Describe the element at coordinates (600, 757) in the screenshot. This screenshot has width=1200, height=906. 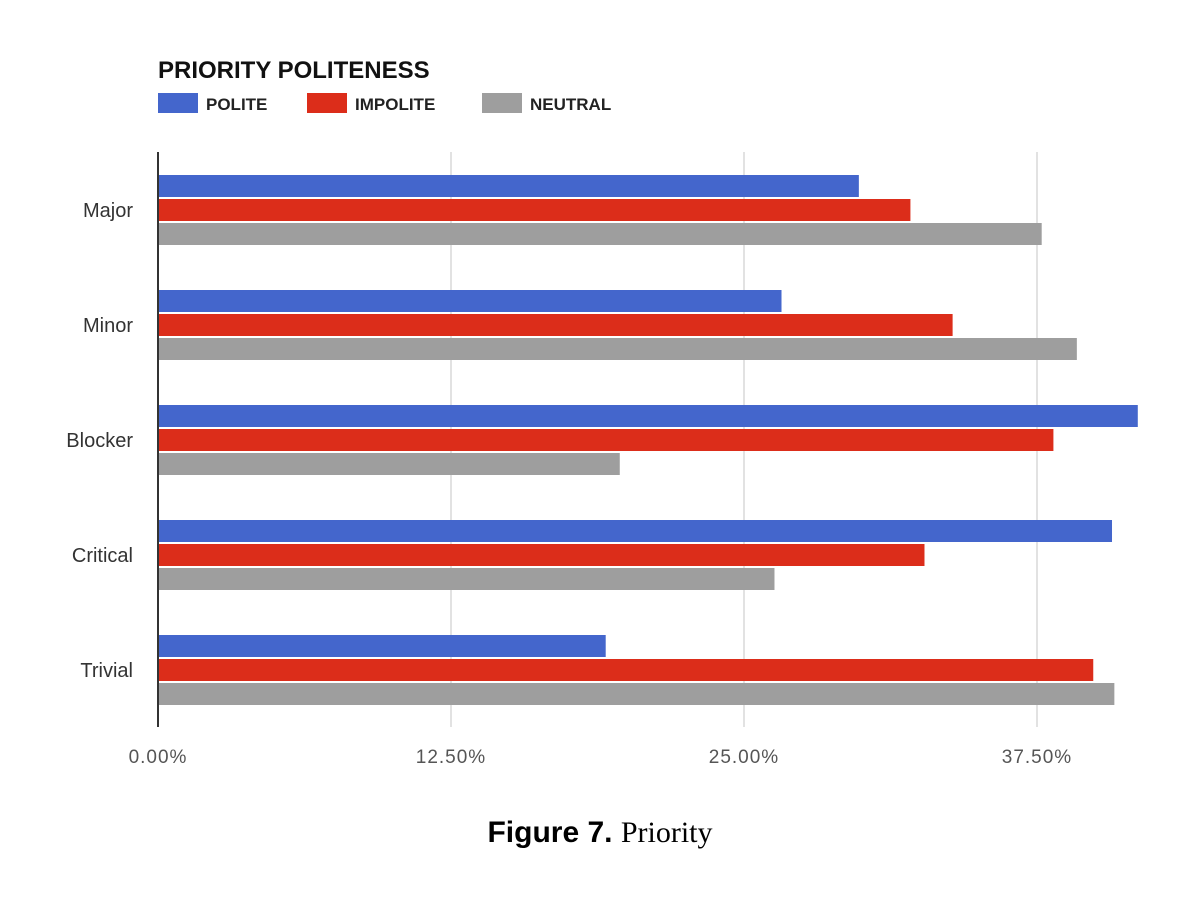
I see `x-axis-ticks: 0.00% 12.50% 25.00% 37.50%` at that location.